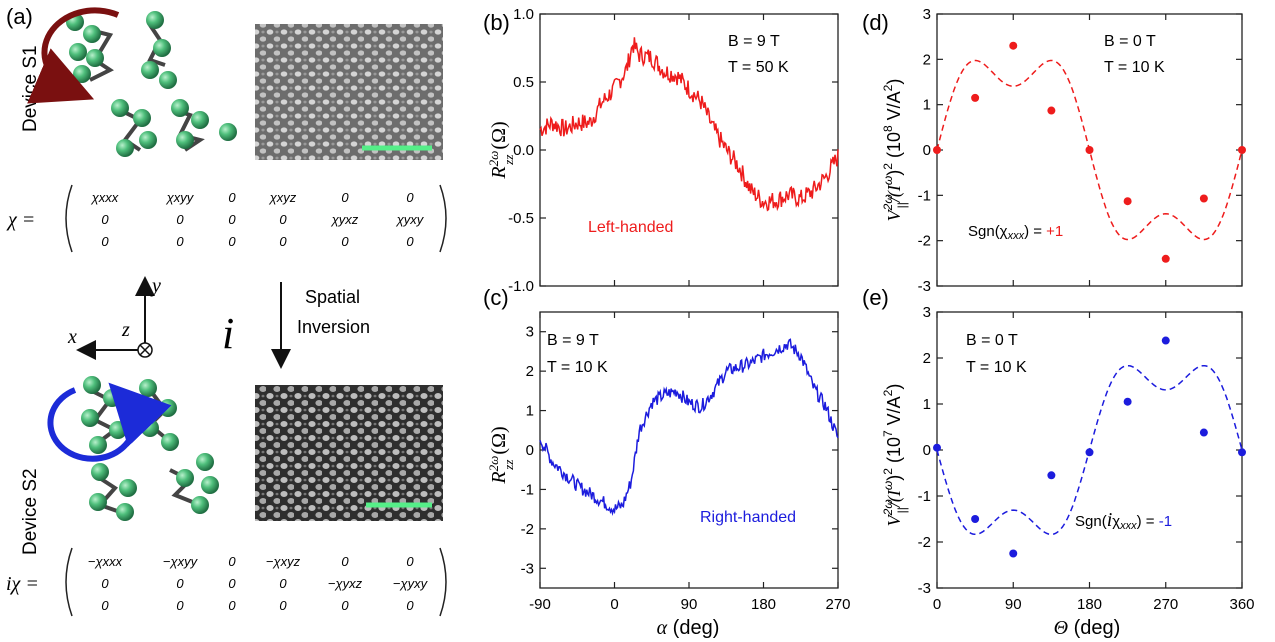 This screenshot has width=1275, height=642. What do you see at coordinates (540, 604) in the screenshot?
I see `x-tick-label: -90` at bounding box center [540, 604].